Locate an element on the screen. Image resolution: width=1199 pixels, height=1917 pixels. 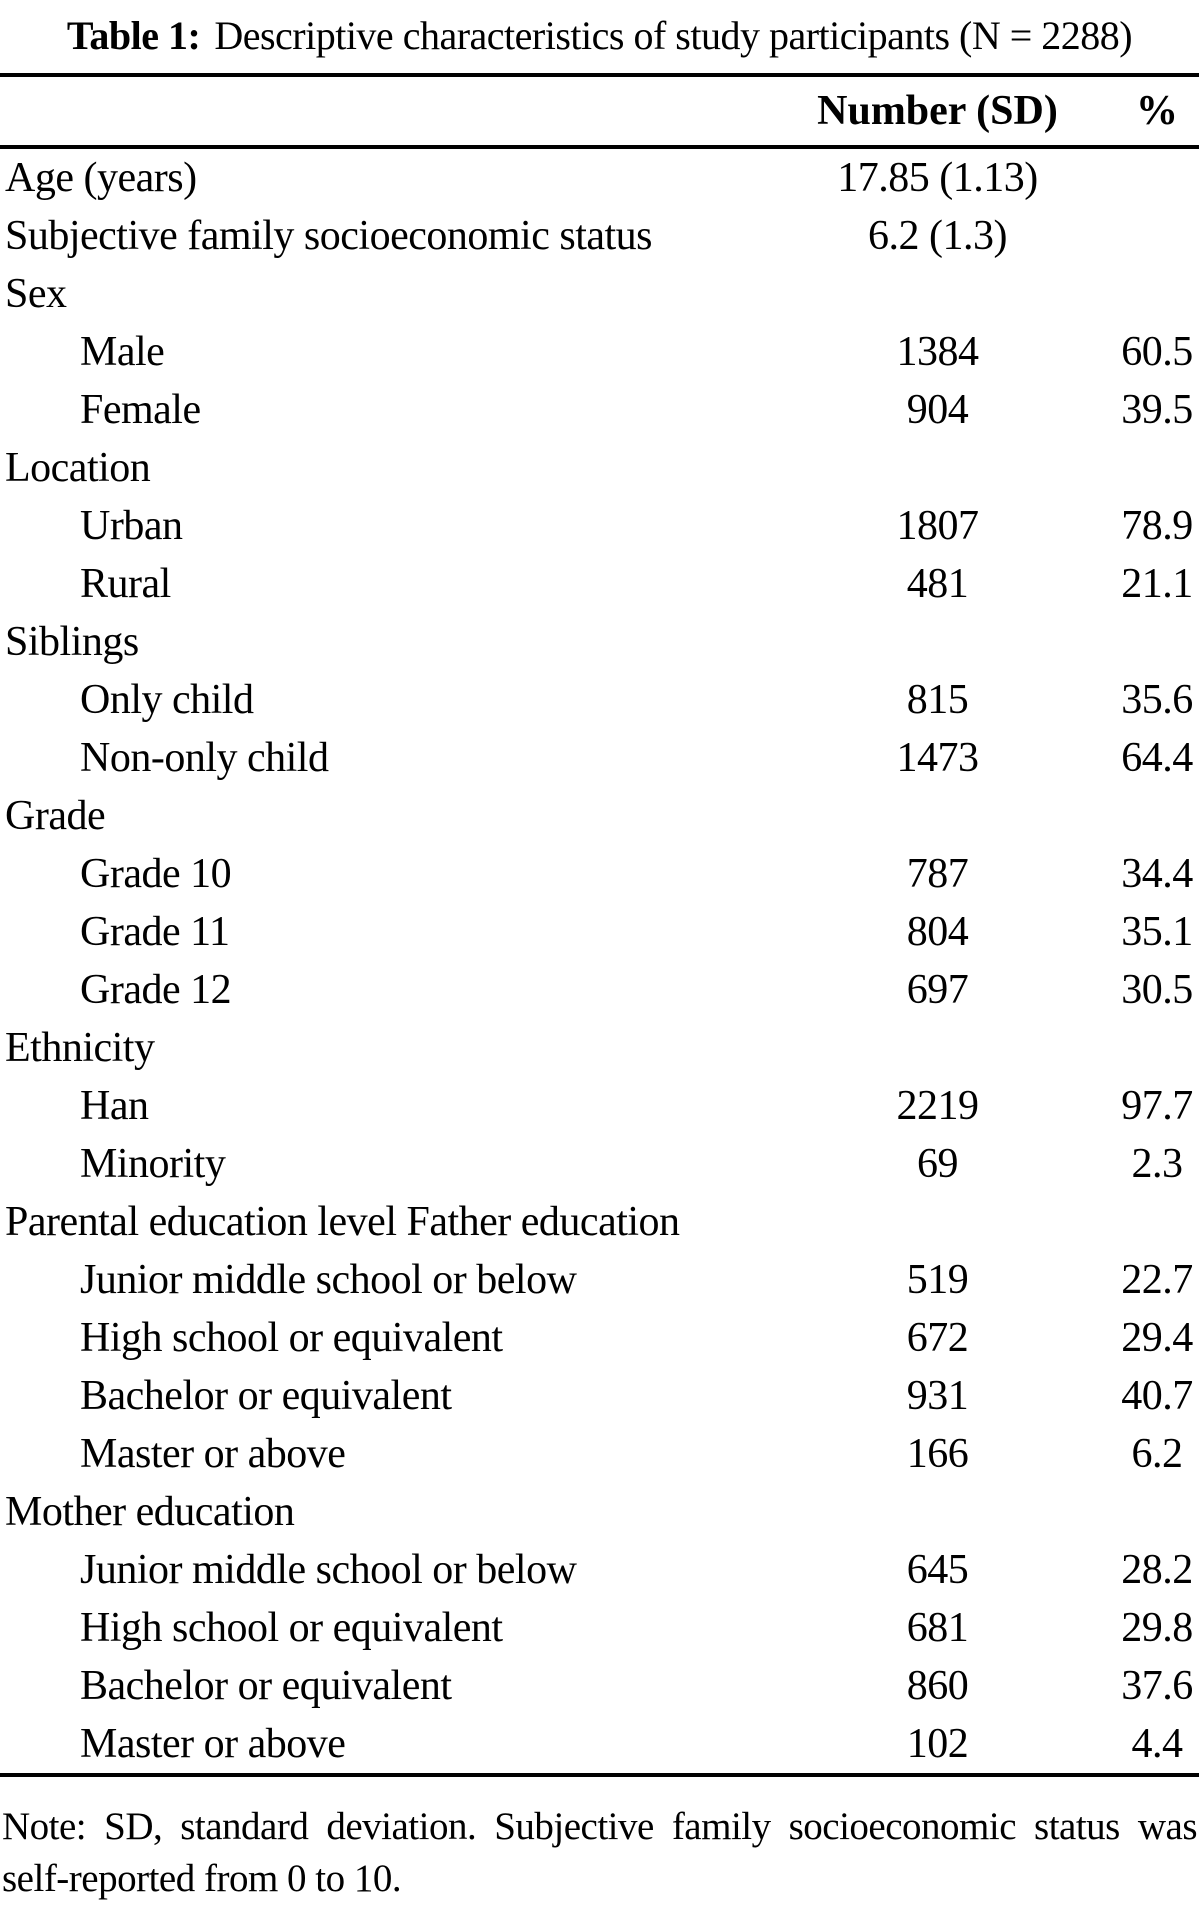
row-label: Minority is located at coordinates (153, 1164).